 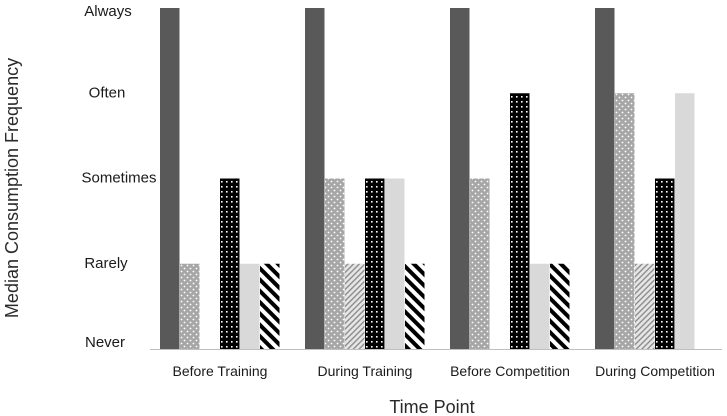 What do you see at coordinates (220, 371) in the screenshot?
I see `x-tick-label: Before Training` at bounding box center [220, 371].